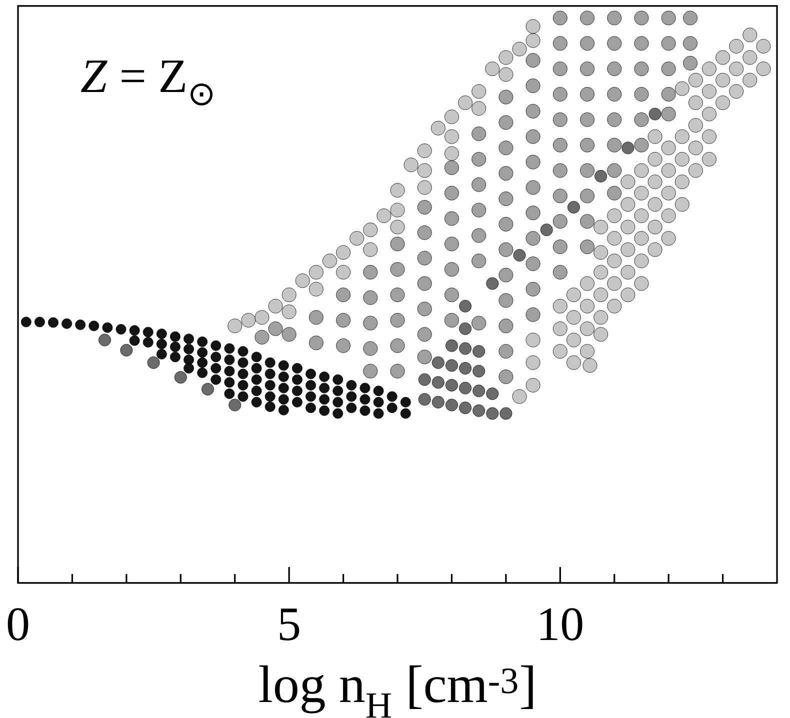  I want to click on annotation: Z = Z$_{⊙}$, so click(147, 83).